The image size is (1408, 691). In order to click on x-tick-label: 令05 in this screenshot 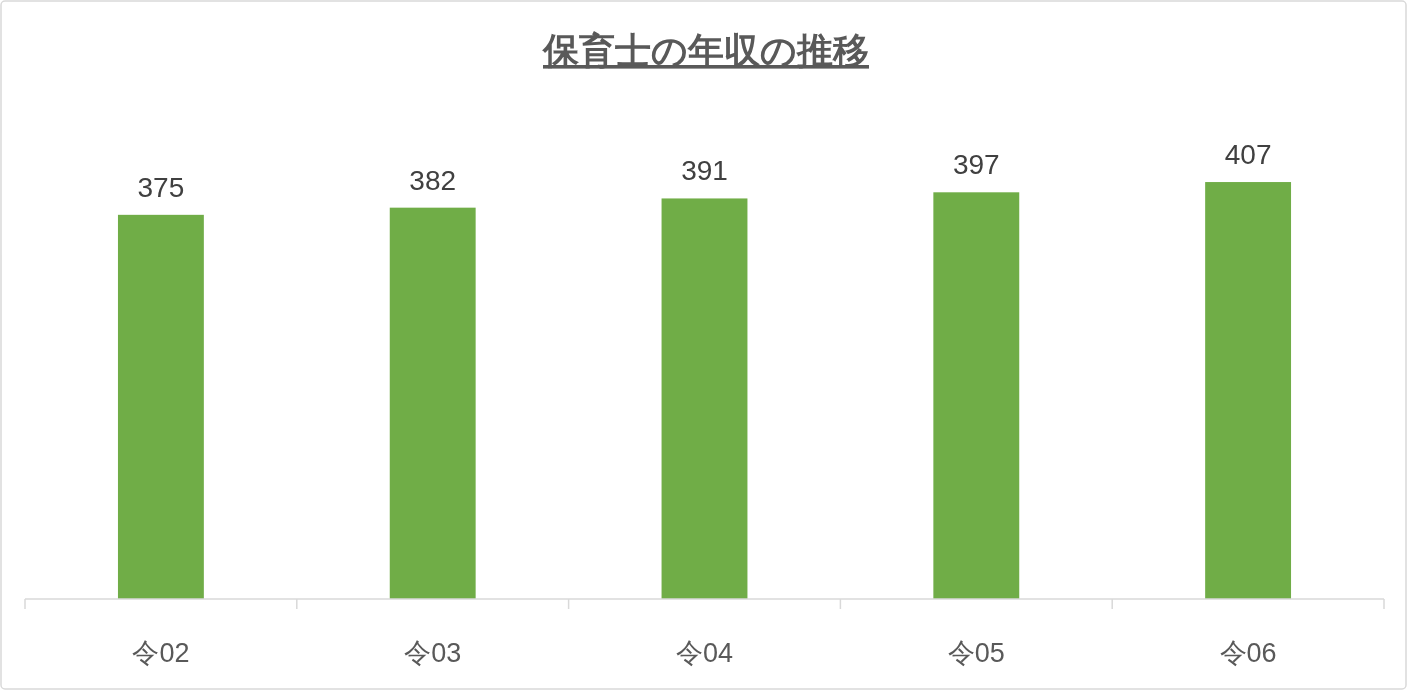, I will do `click(976, 653)`.